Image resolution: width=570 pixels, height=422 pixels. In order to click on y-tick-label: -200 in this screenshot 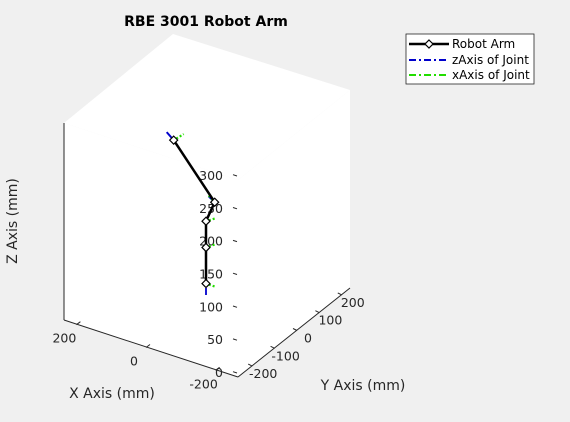, I will do `click(263, 373)`.